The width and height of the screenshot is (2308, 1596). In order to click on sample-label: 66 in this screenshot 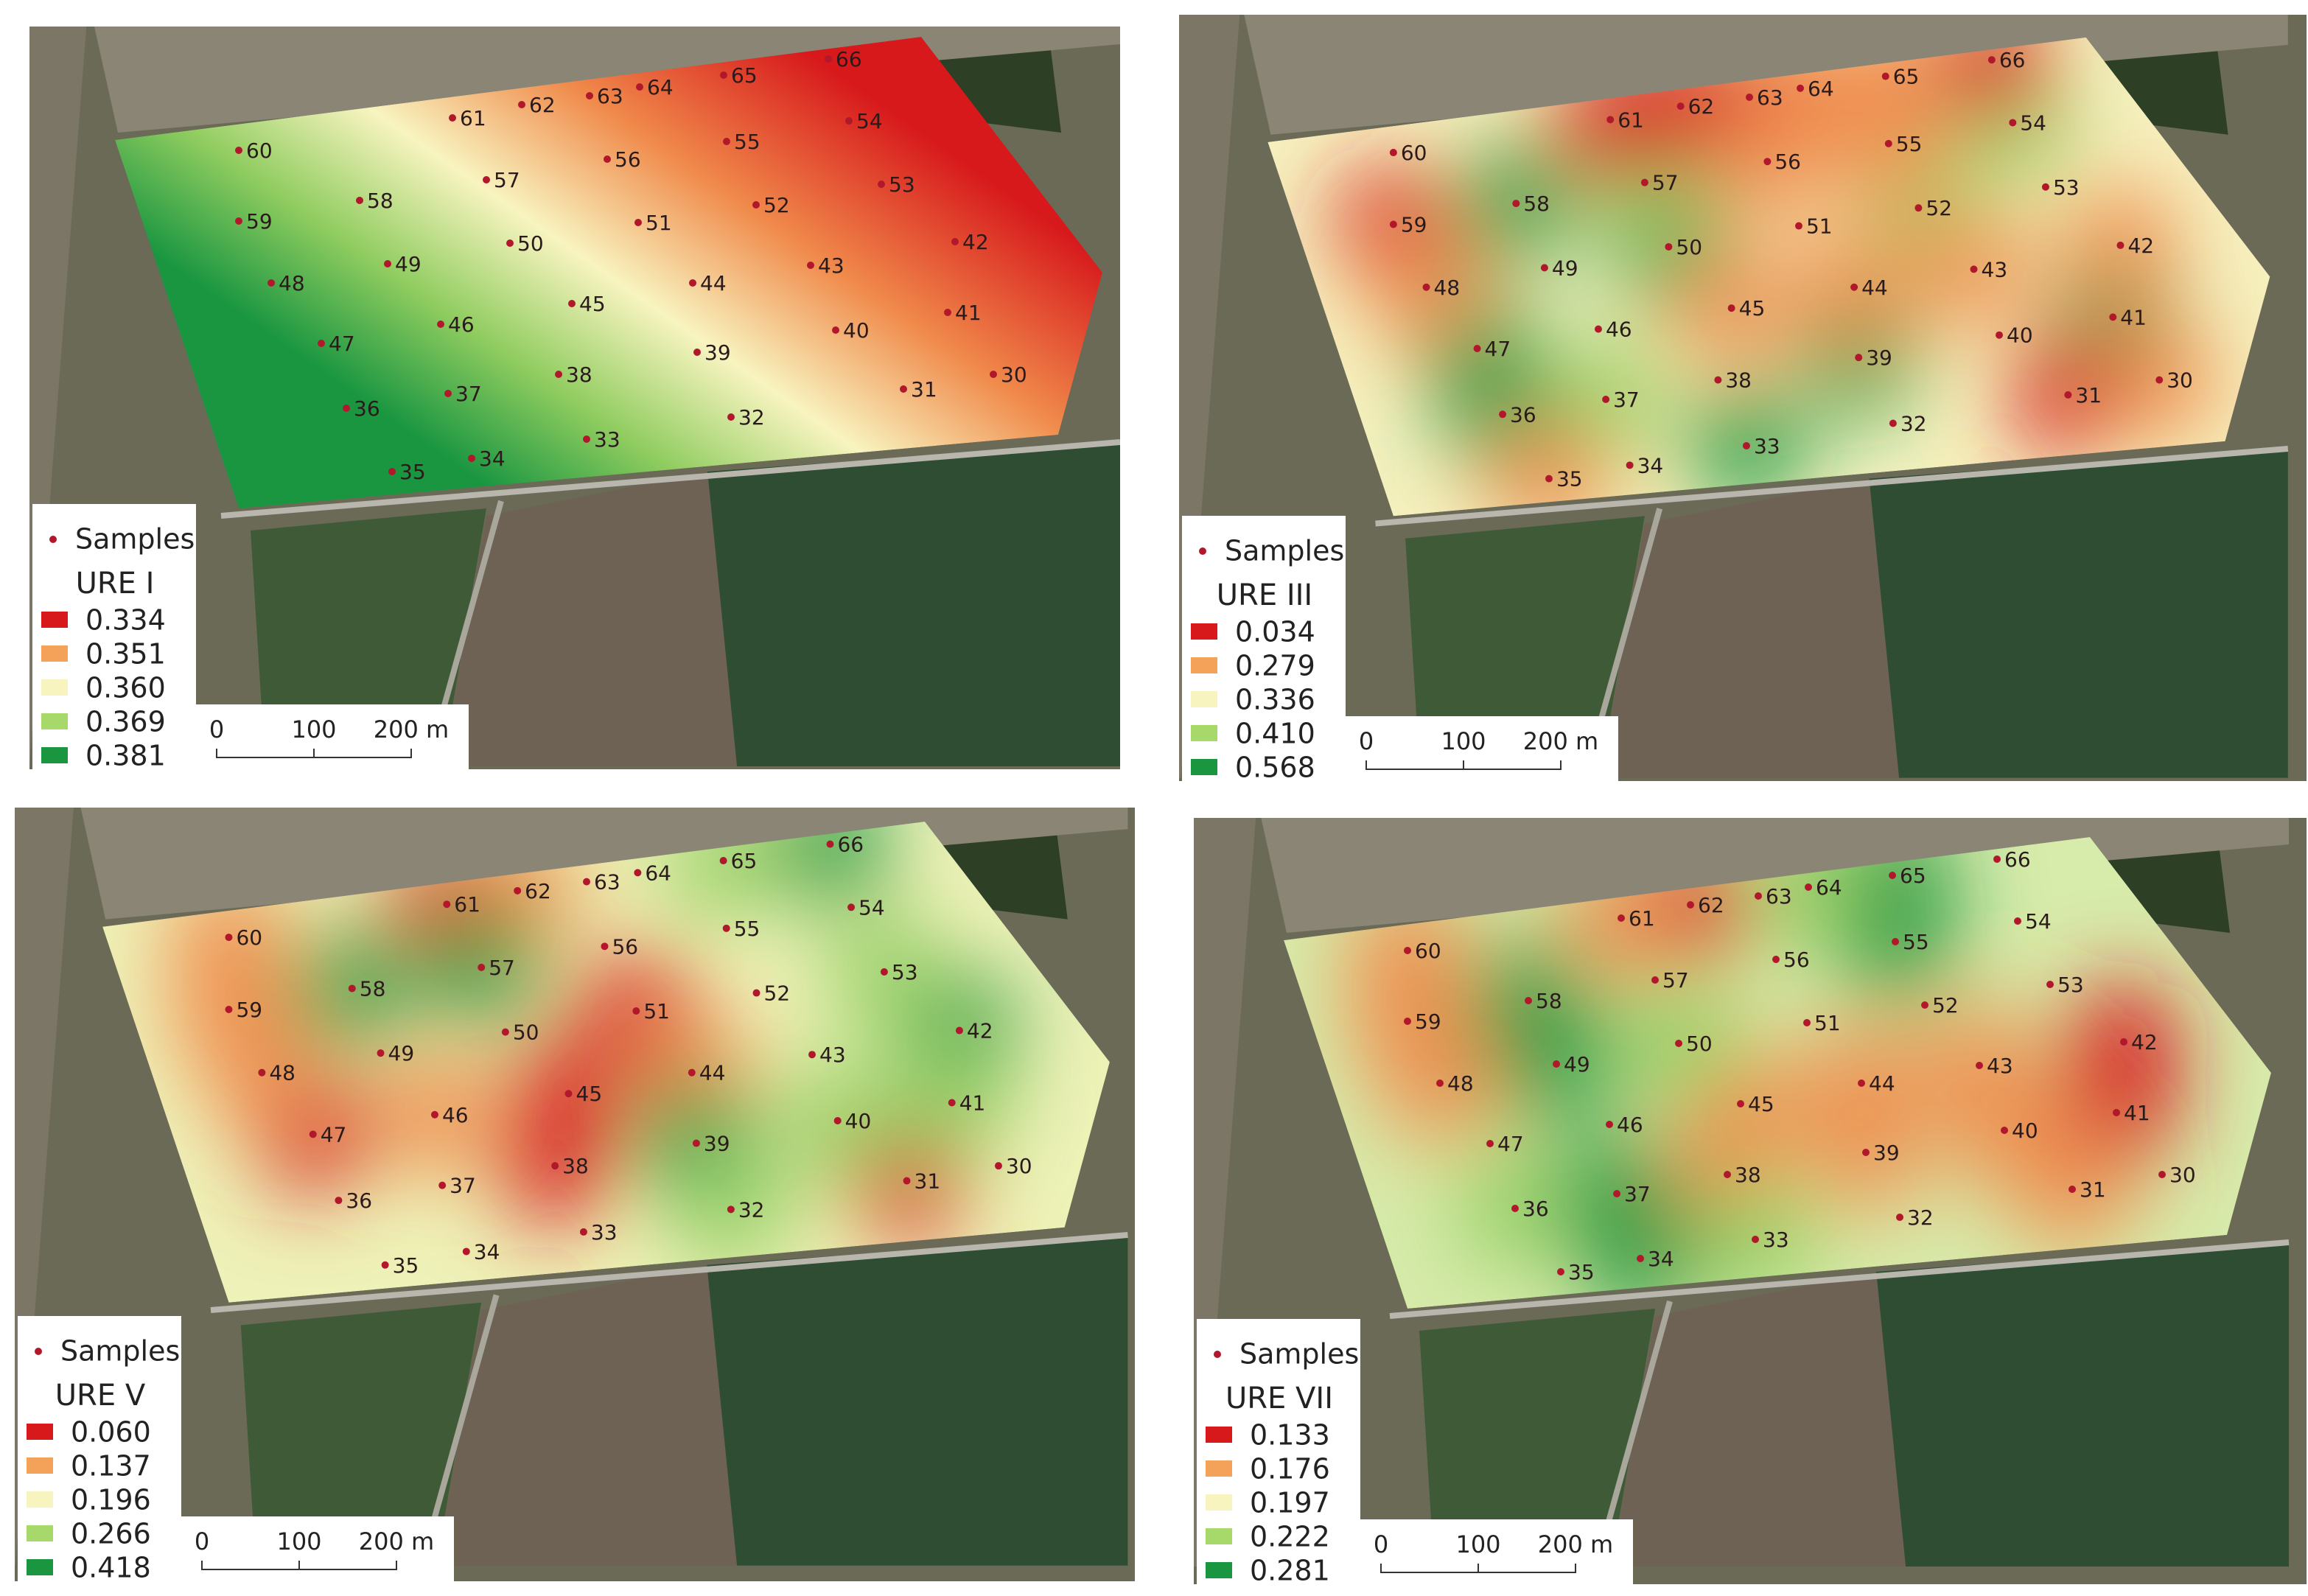, I will do `click(849, 59)`.